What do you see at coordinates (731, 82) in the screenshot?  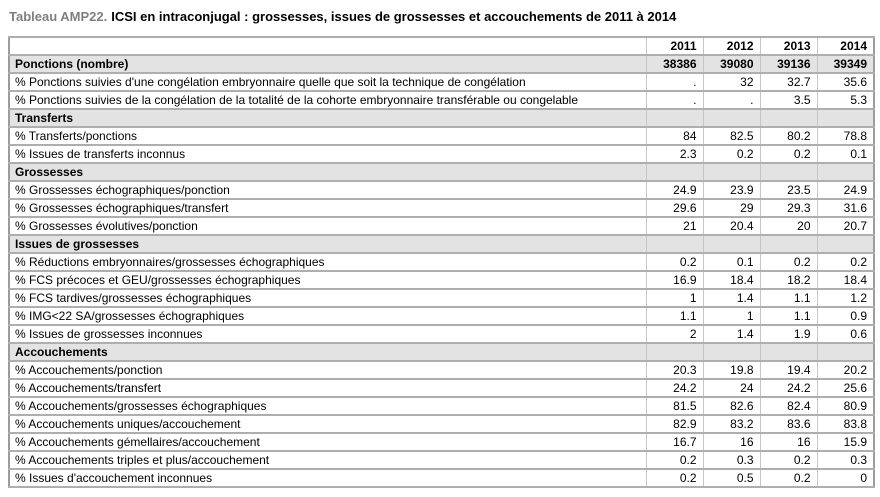 I see `cell-value: 32` at bounding box center [731, 82].